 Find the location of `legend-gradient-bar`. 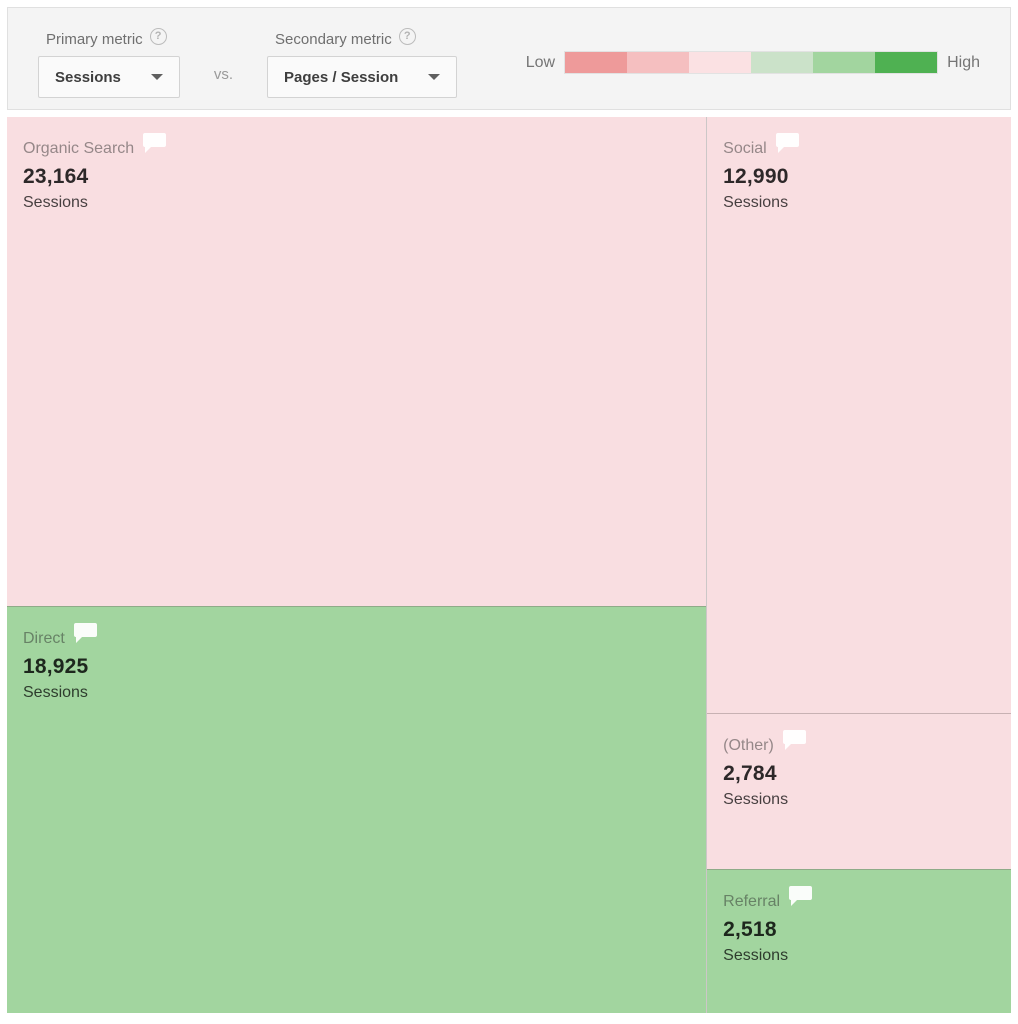

legend-gradient-bar is located at coordinates (751, 62).